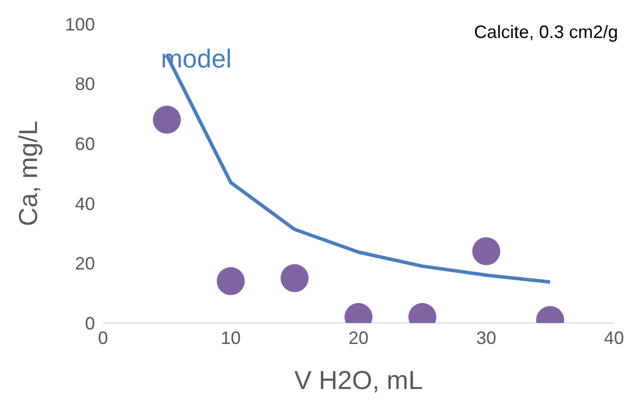  What do you see at coordinates (84, 144) in the screenshot?
I see `y-tick-label: 60` at bounding box center [84, 144].